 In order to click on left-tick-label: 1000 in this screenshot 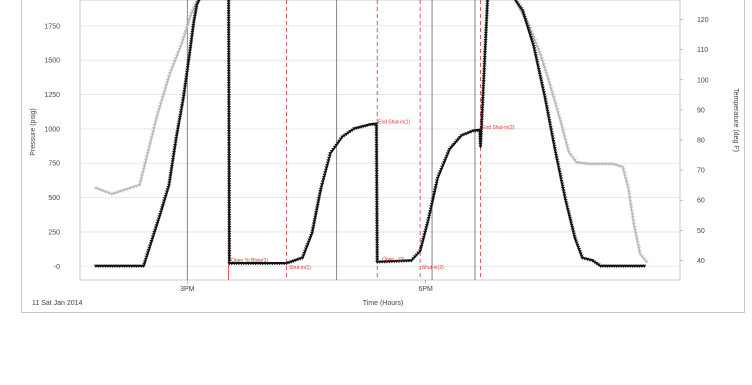, I will do `click(52, 129)`.